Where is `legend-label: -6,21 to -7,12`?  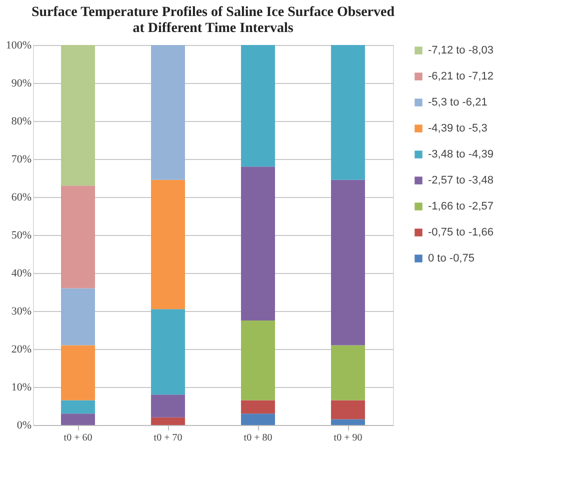
legend-label: -6,21 to -7,12 is located at coordinates (461, 76).